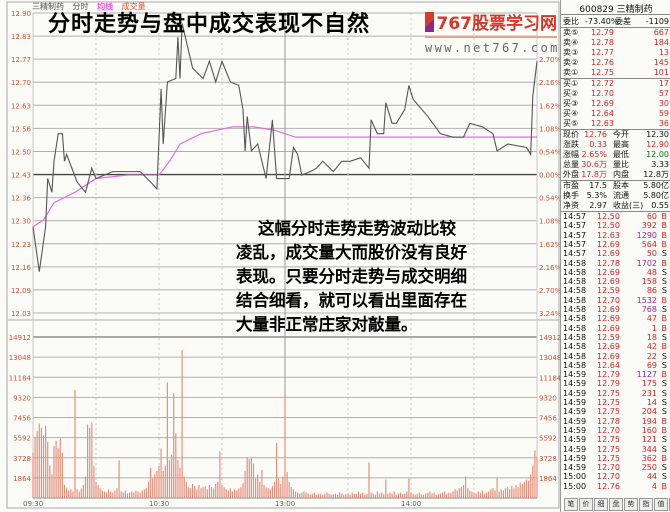  What do you see at coordinates (549, 222) in the screenshot?
I see `percent-tick-label: 1.08%` at bounding box center [549, 222].